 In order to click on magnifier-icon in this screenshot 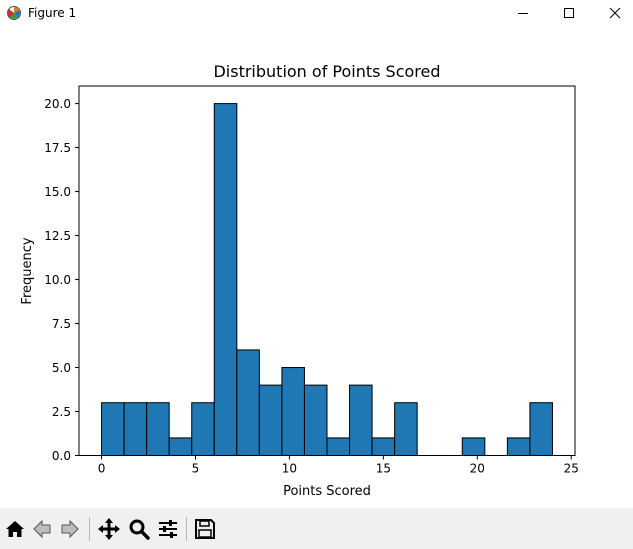, I will do `click(139, 529)`.